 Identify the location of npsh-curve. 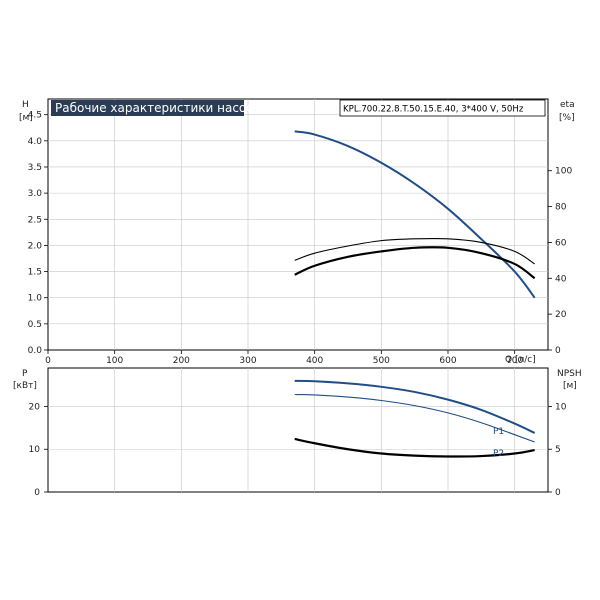
(414, 447).